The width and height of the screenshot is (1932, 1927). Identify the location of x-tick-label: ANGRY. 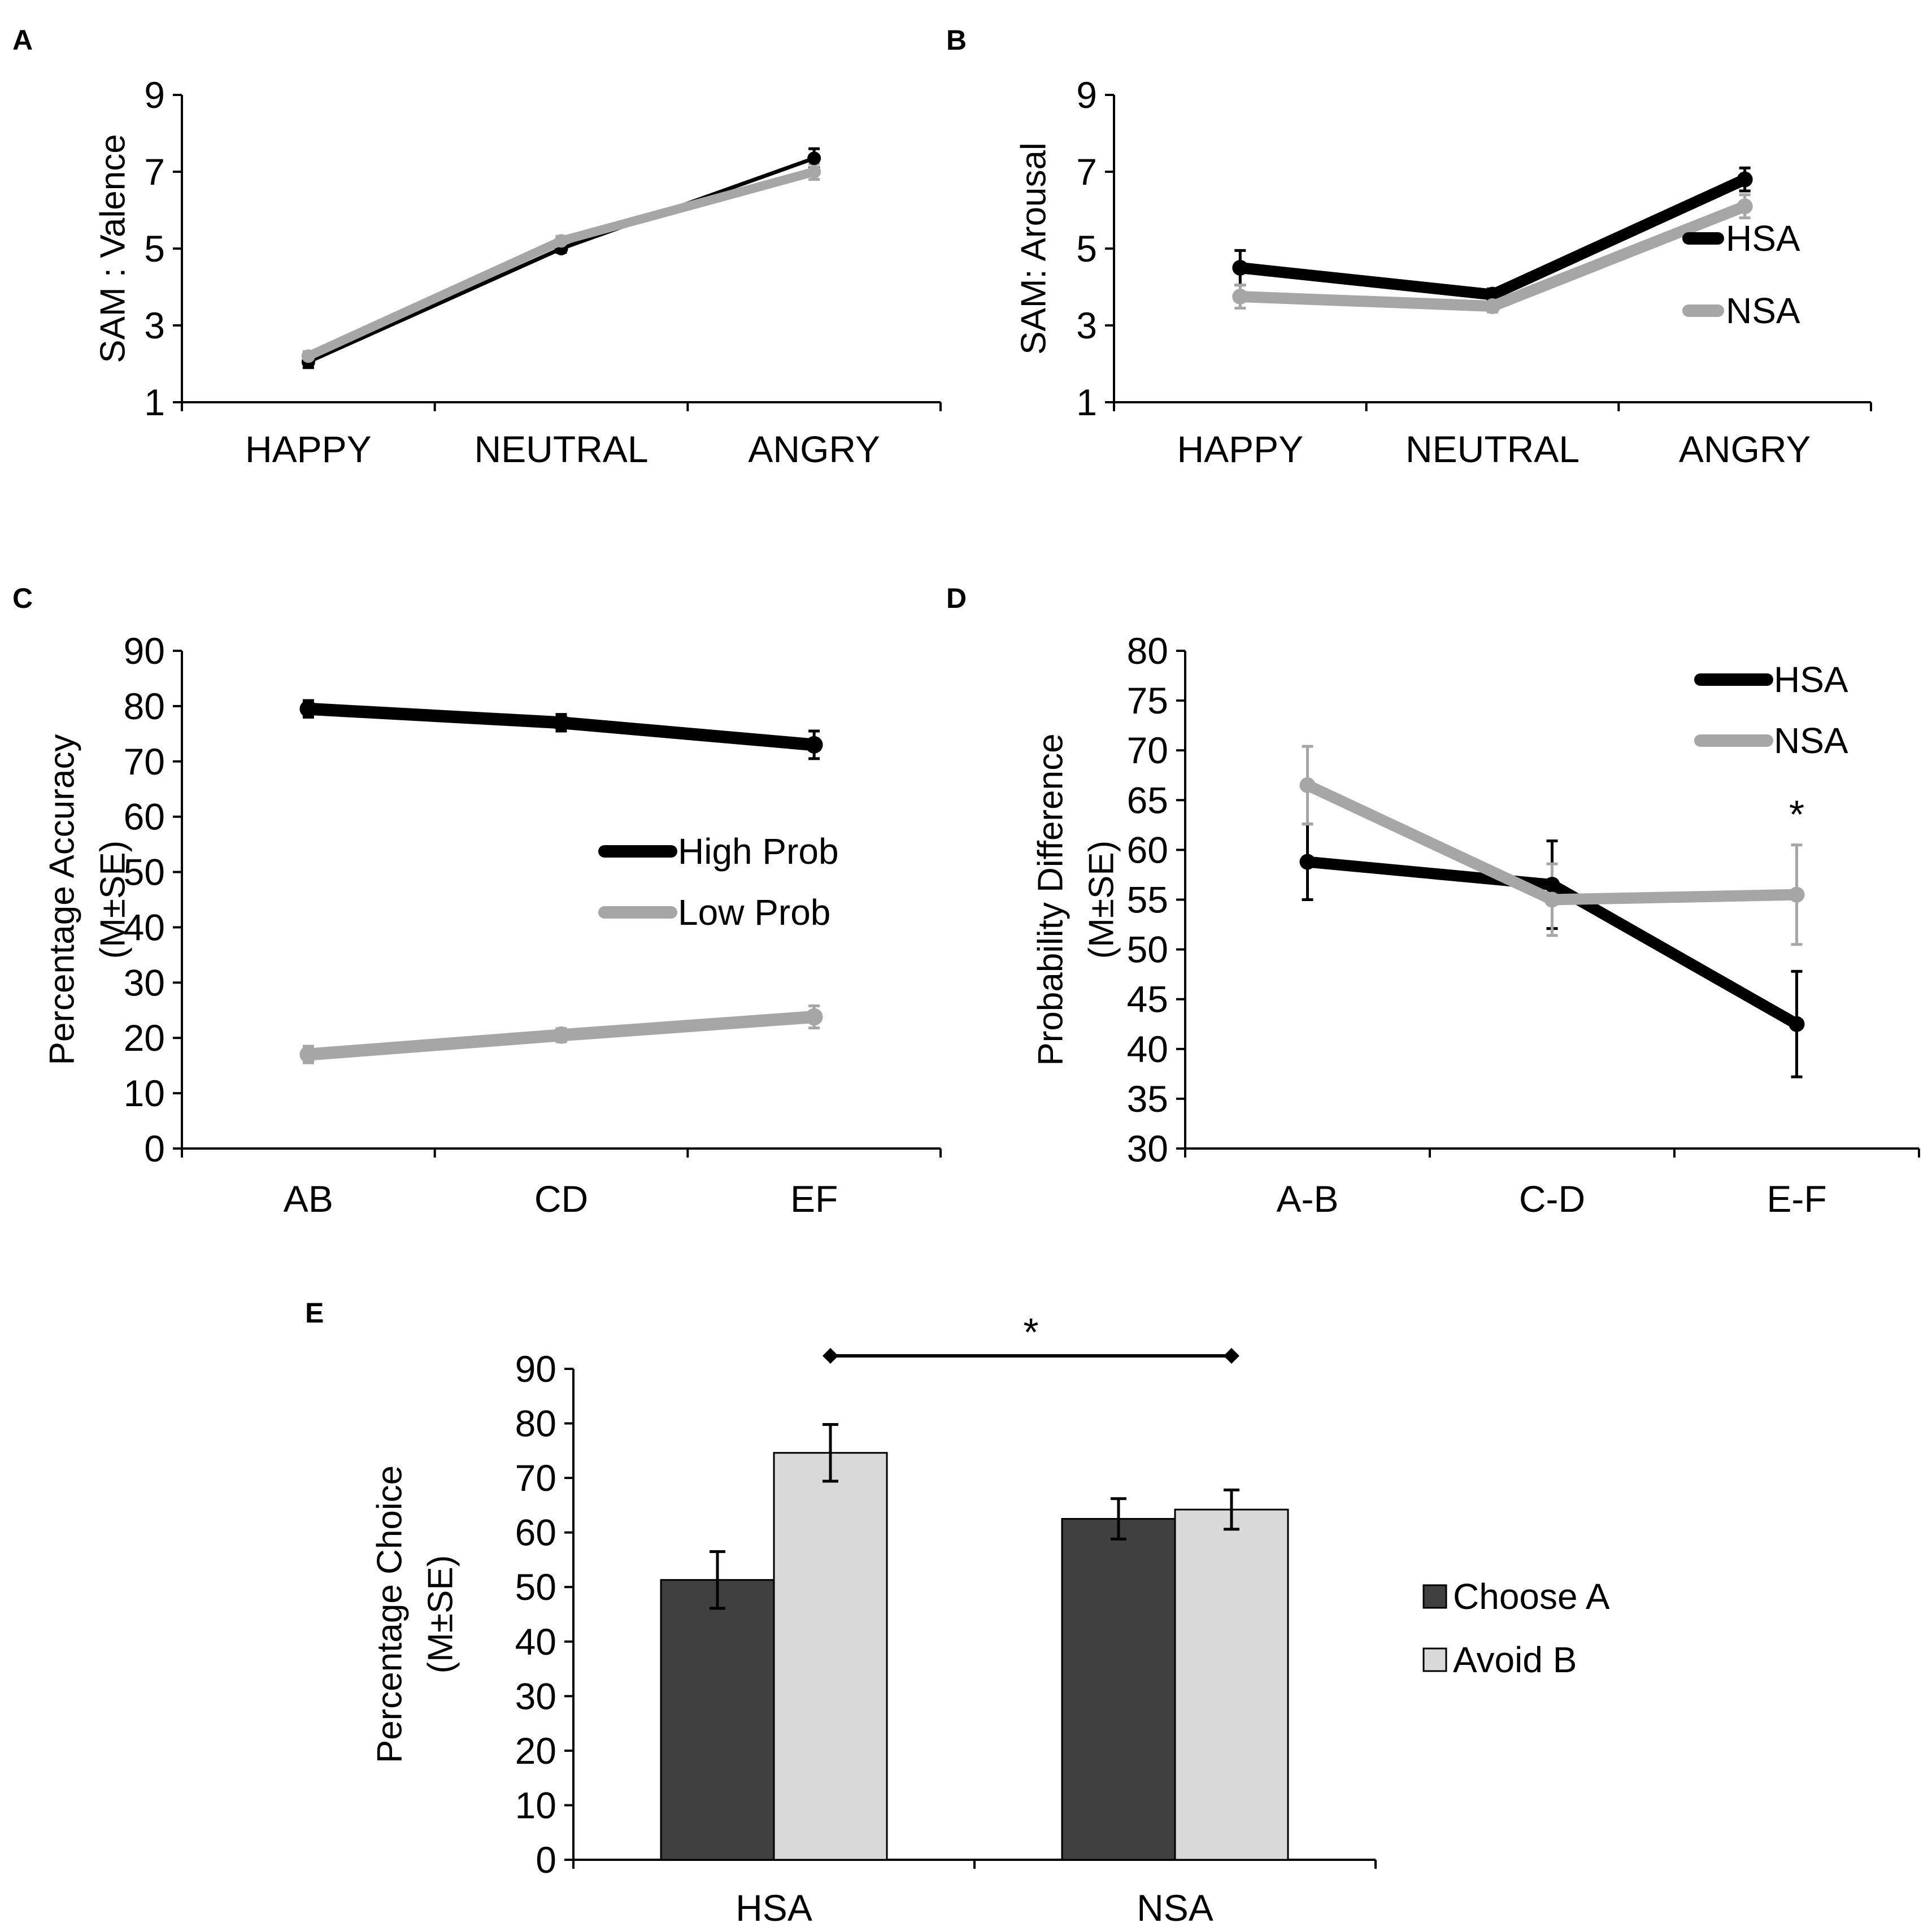
(1745, 449).